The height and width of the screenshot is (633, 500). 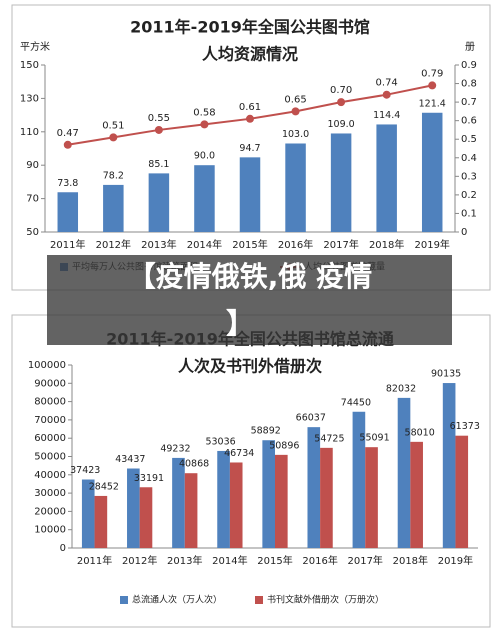 What do you see at coordinates (469, 176) in the screenshot?
I see `y2-tick-label: 0.3` at bounding box center [469, 176].